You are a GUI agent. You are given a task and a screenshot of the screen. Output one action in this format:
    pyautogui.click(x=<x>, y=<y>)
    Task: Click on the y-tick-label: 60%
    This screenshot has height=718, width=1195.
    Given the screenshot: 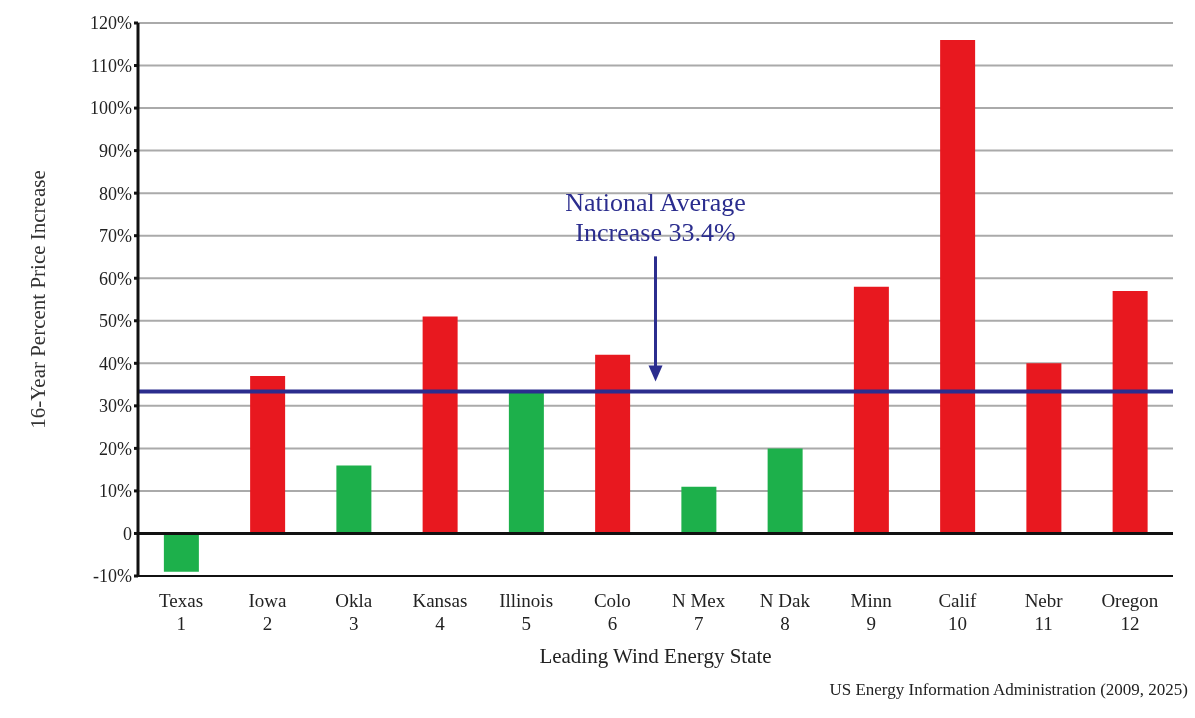 What is the action you would take?
    pyautogui.click(x=115, y=278)
    